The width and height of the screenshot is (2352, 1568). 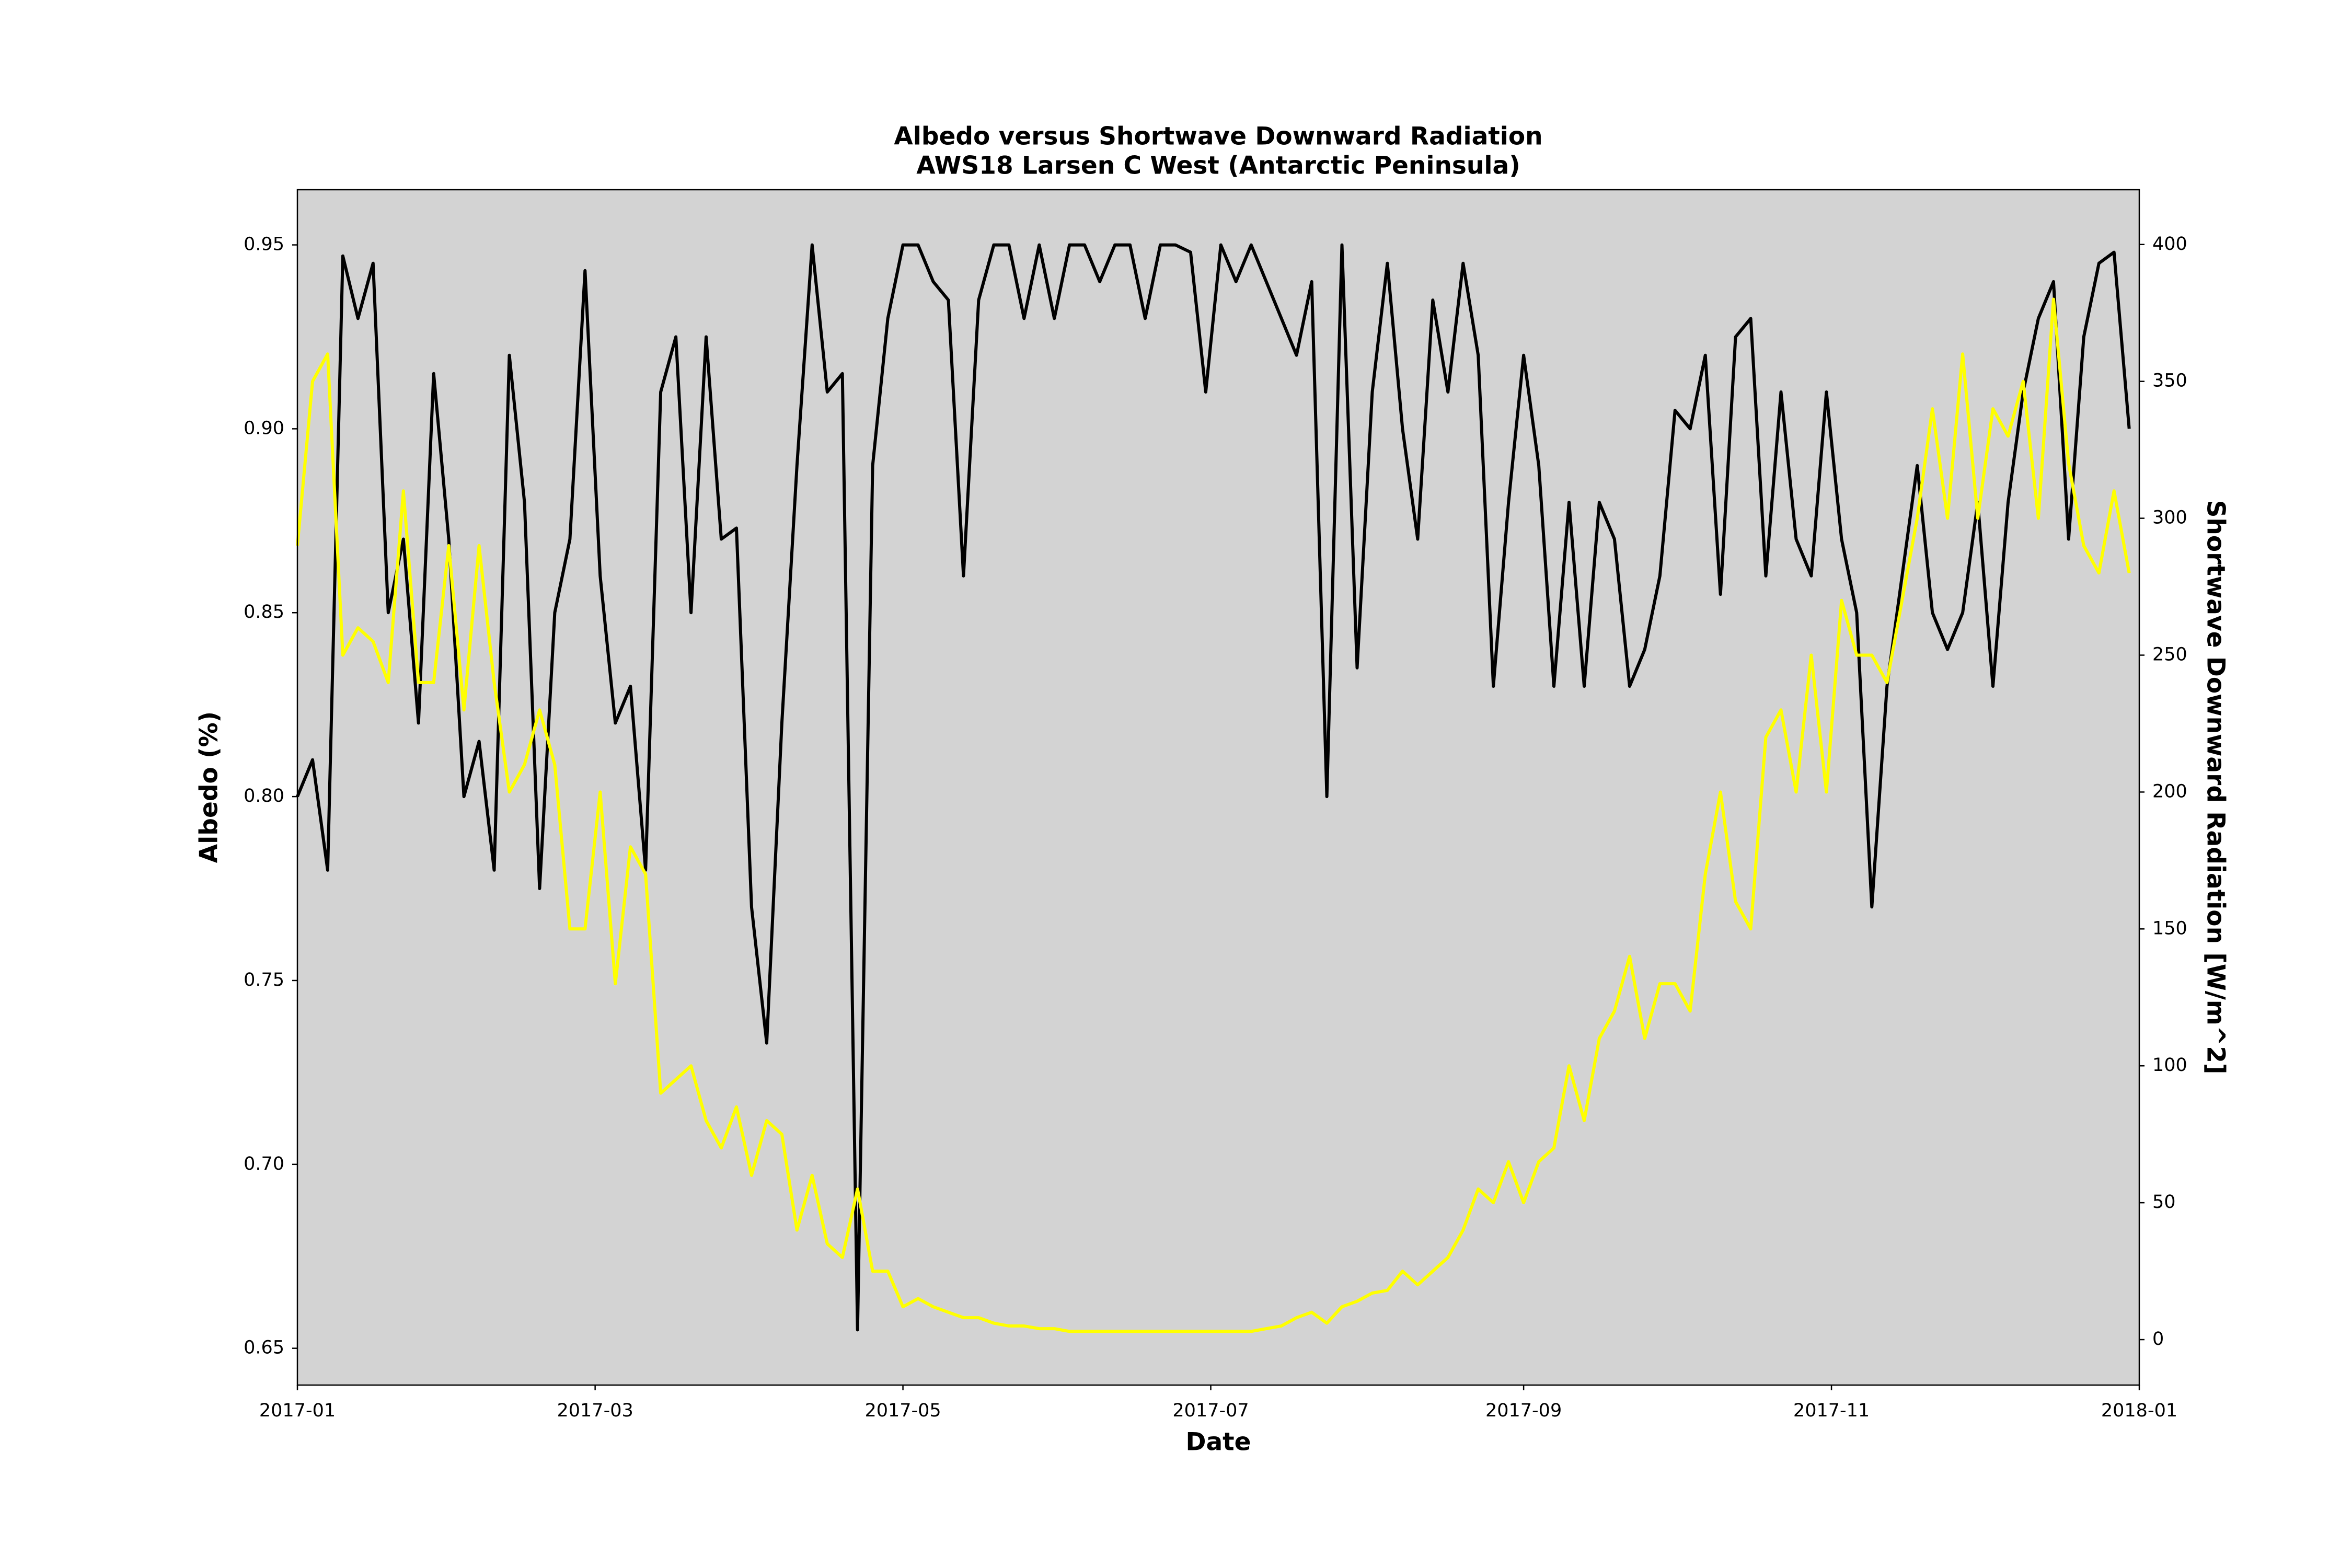 I want to click on y-tick-label: 0.95, so click(x=264, y=244).